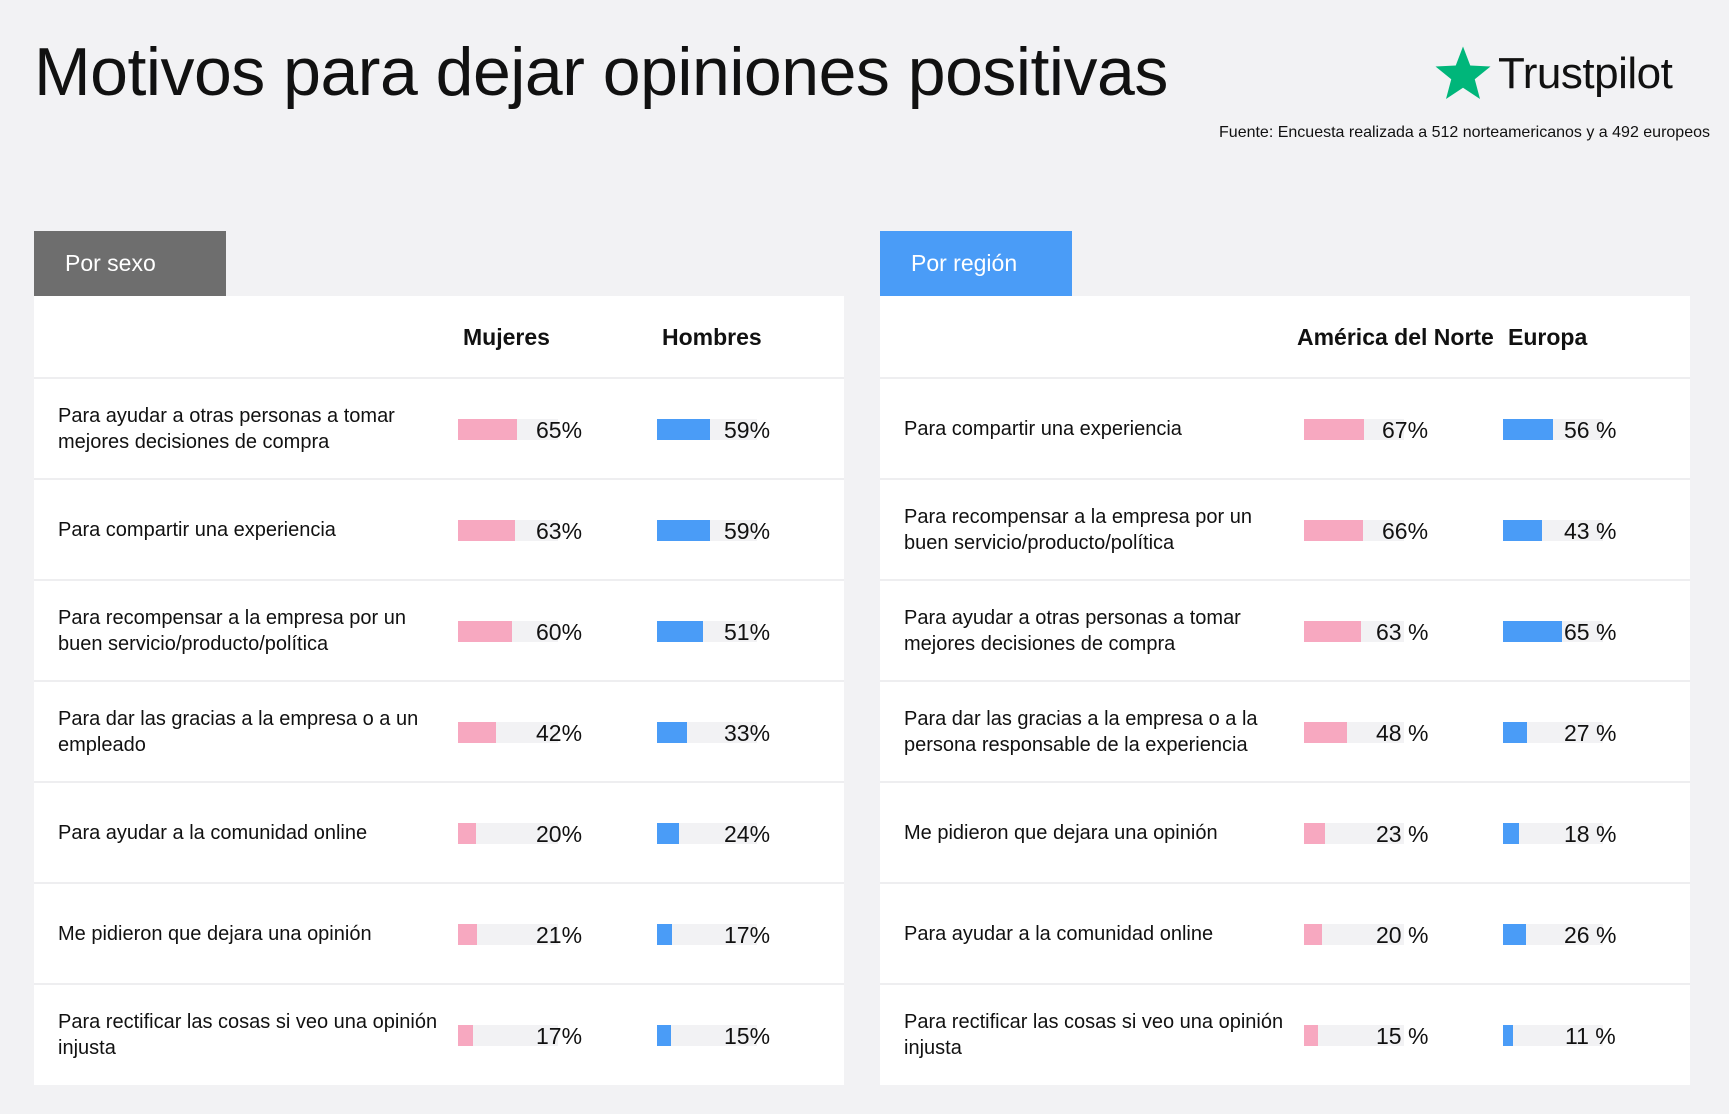 This screenshot has width=1729, height=1114. What do you see at coordinates (976, 263) in the screenshot?
I see `tab-por-region: Por región` at bounding box center [976, 263].